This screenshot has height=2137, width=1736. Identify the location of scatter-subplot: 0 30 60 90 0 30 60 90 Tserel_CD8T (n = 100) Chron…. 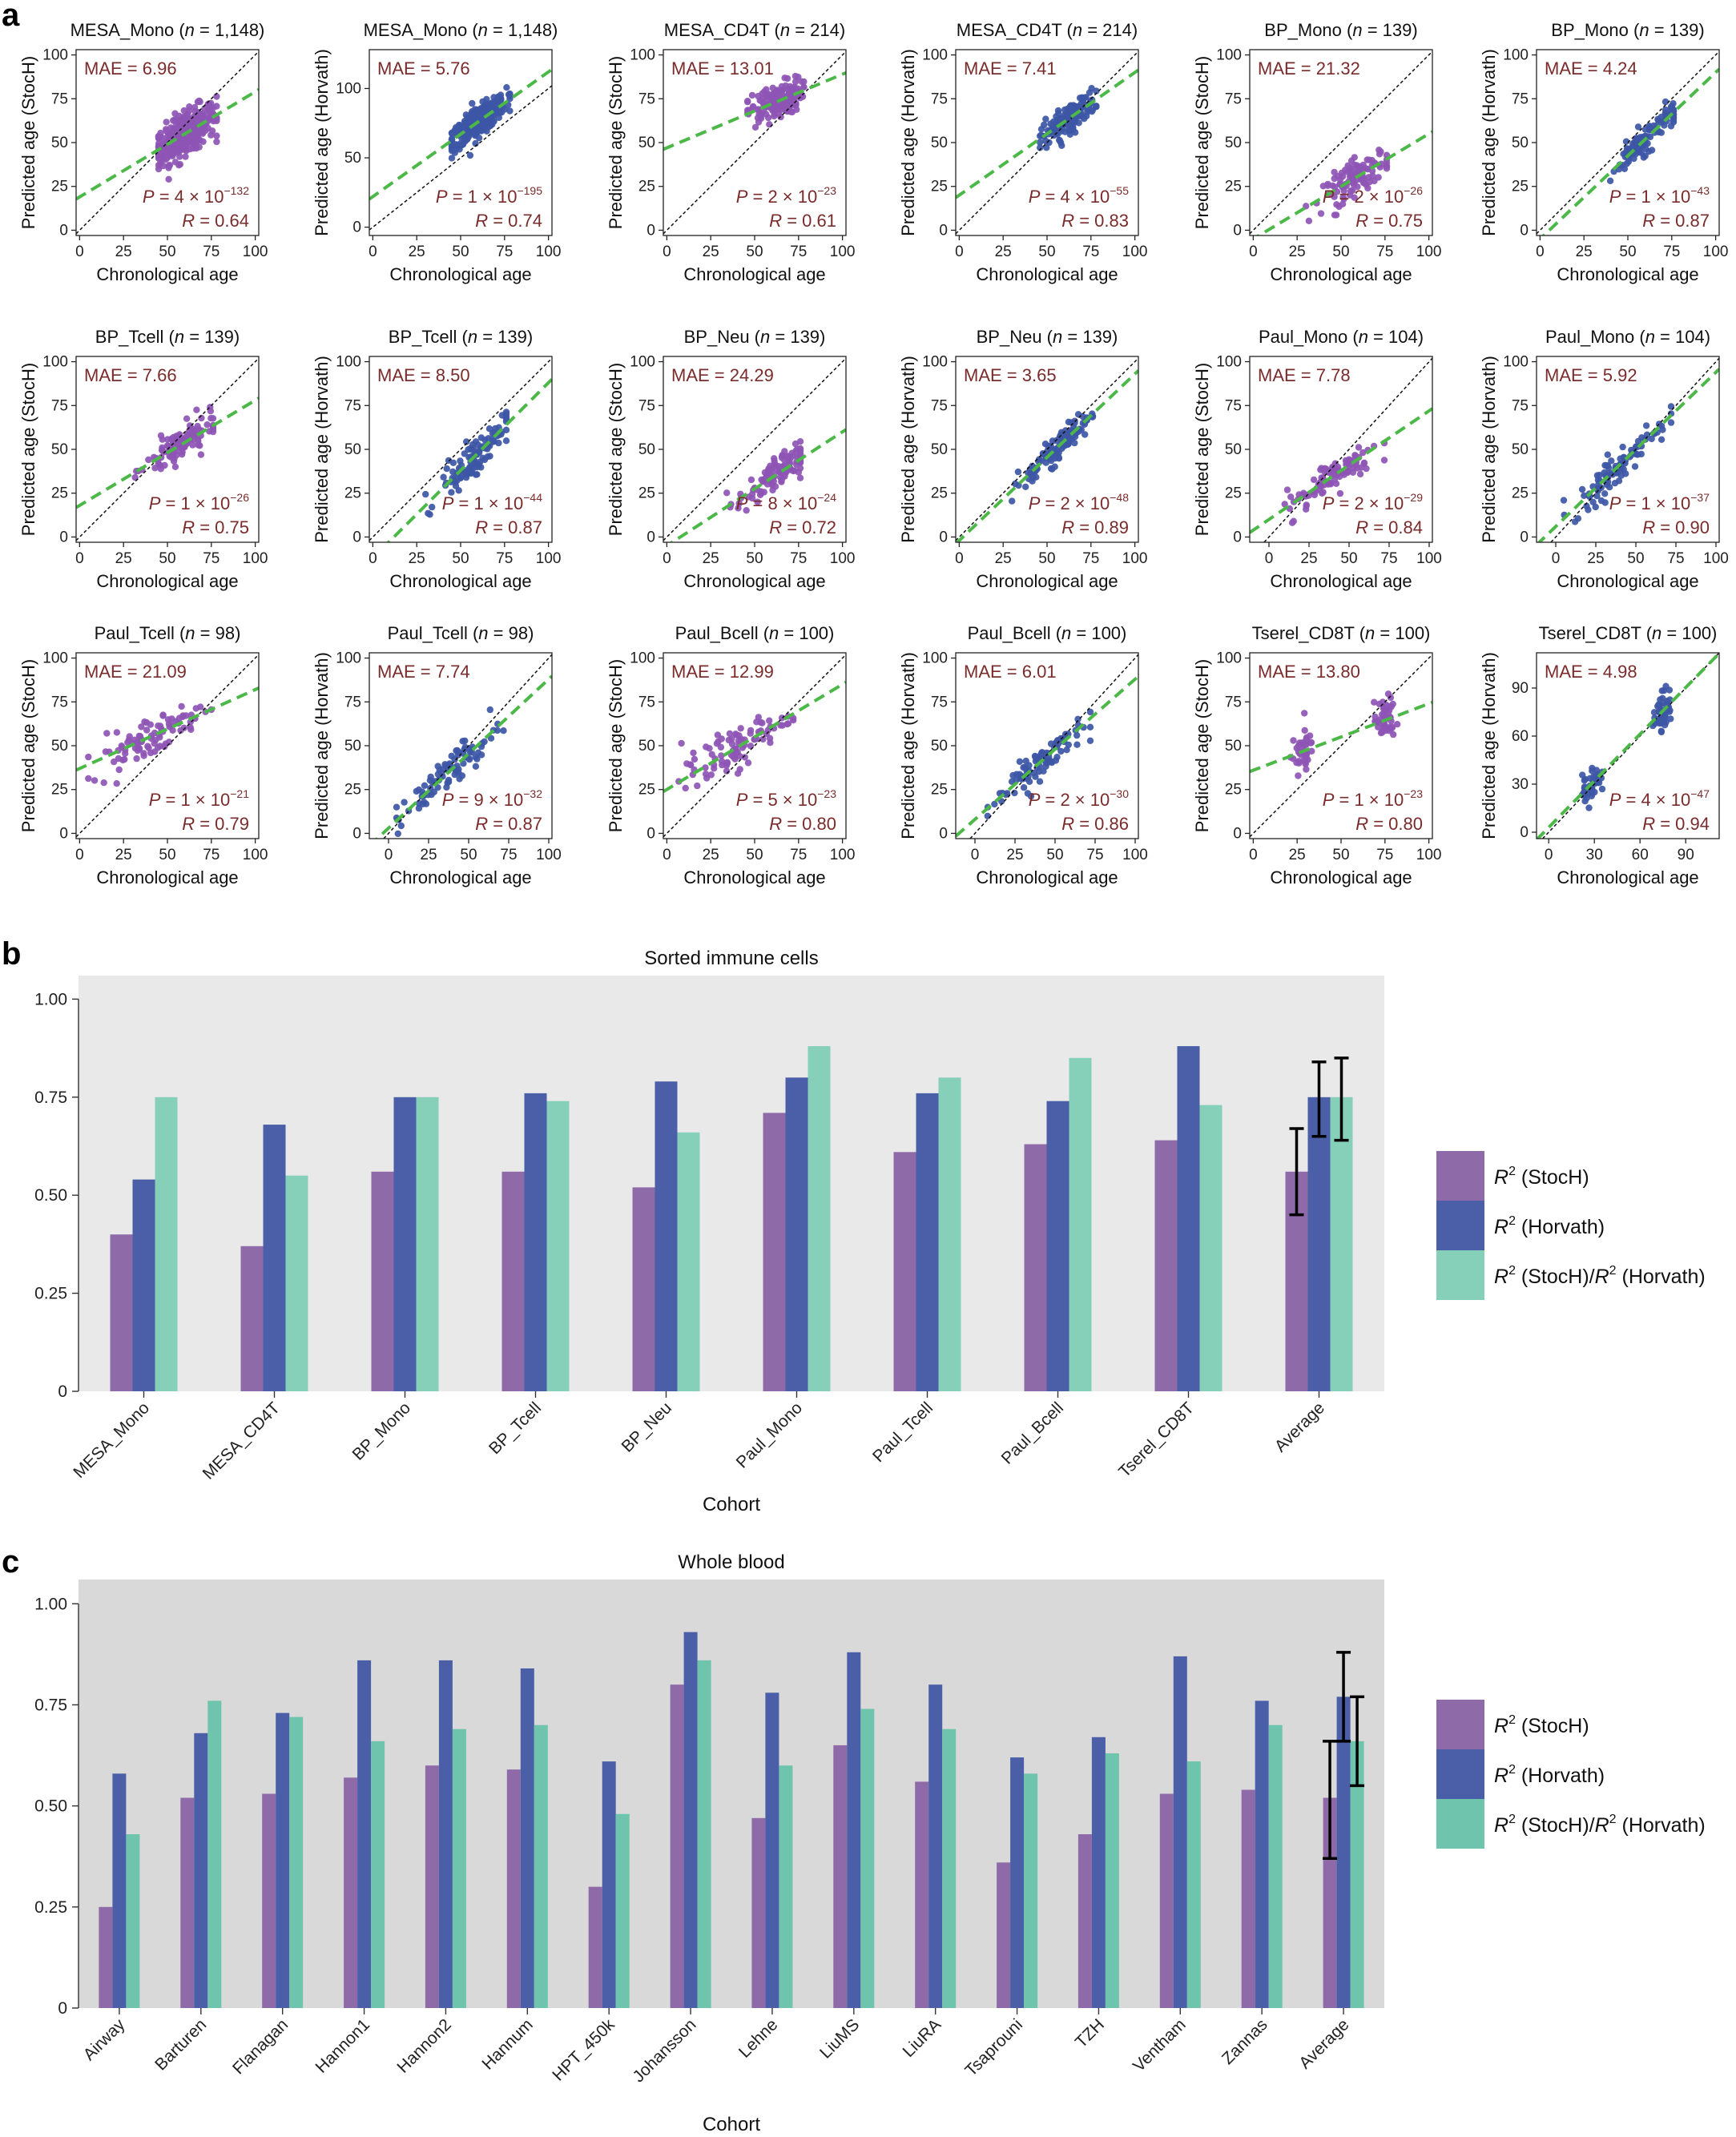
(1600, 755).